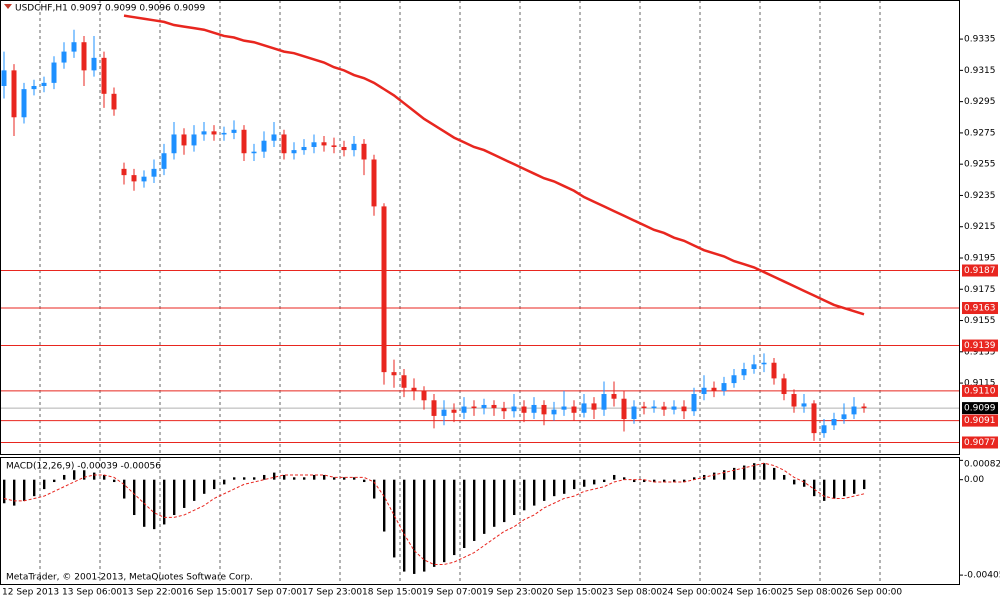 This screenshot has width=1000, height=600. Describe the element at coordinates (980, 391) in the screenshot. I see `level-label: 0.9110` at that location.